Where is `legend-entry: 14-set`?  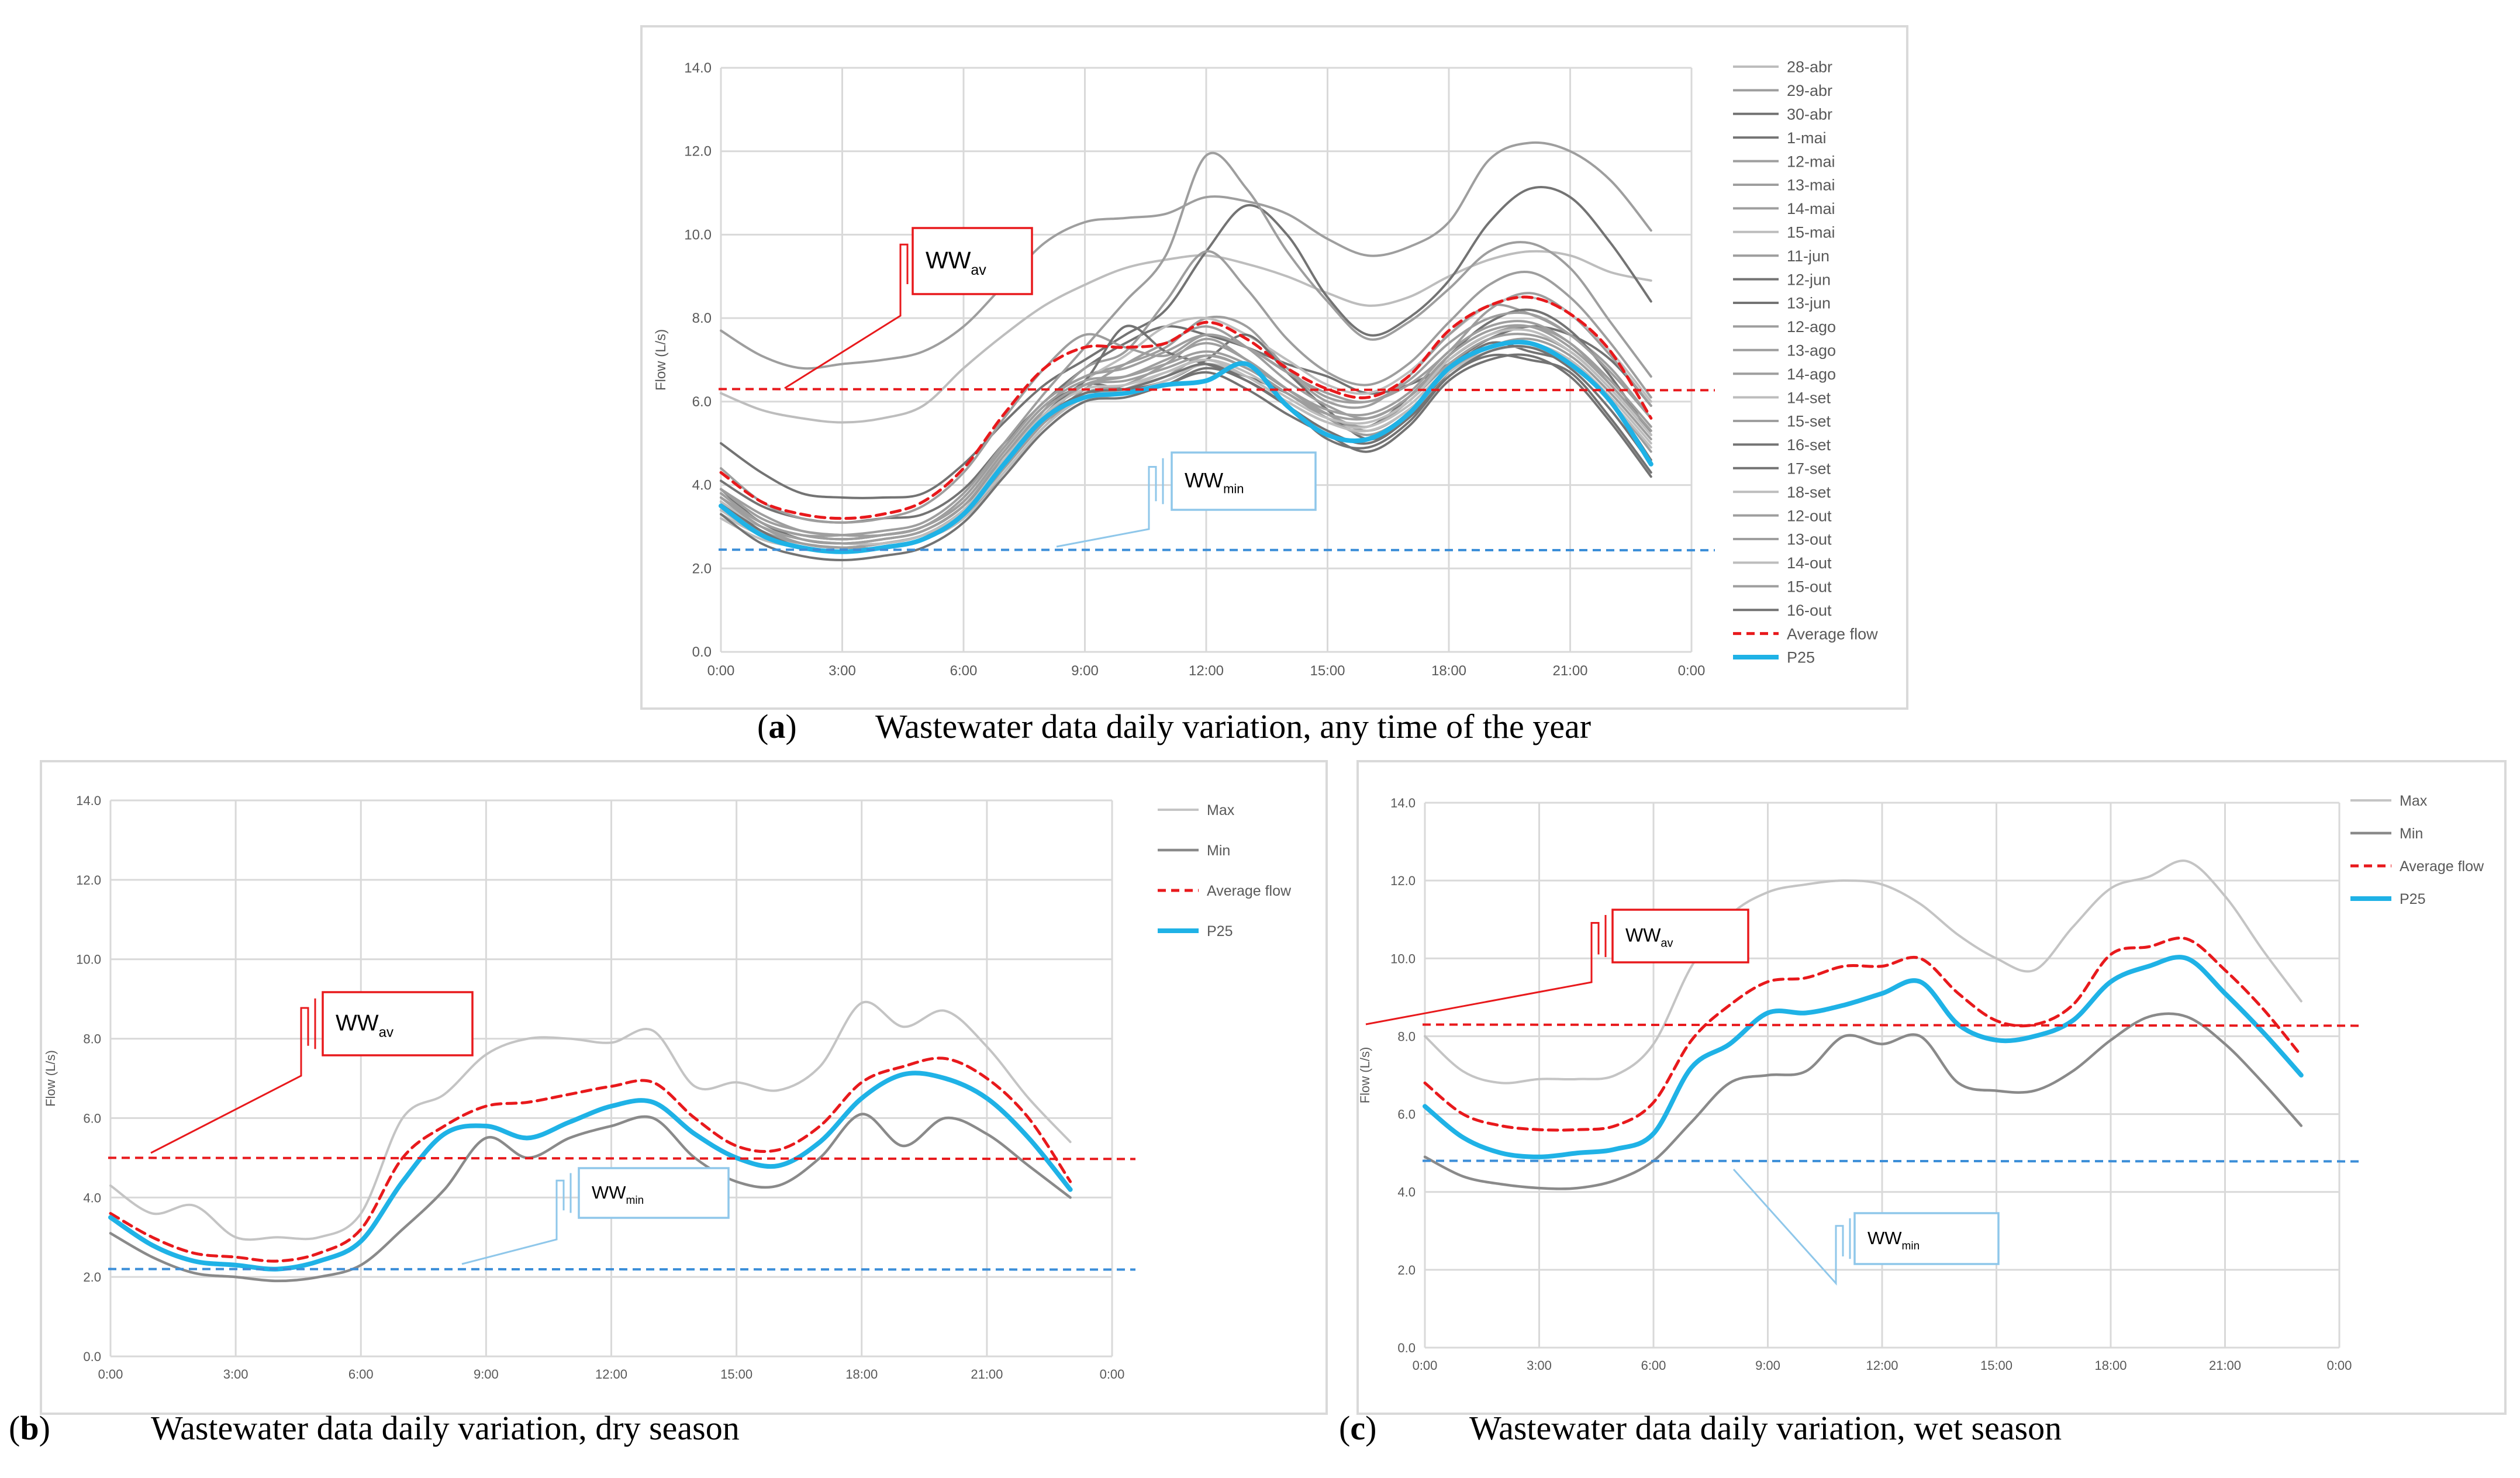 legend-entry: 14-set is located at coordinates (1809, 397).